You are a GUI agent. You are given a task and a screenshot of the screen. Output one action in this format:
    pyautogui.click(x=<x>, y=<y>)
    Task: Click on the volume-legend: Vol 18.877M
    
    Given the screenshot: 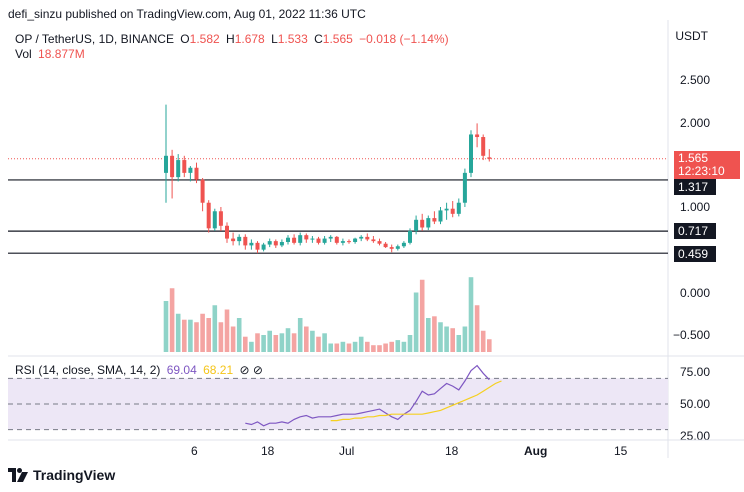 What is the action you would take?
    pyautogui.click(x=51, y=54)
    